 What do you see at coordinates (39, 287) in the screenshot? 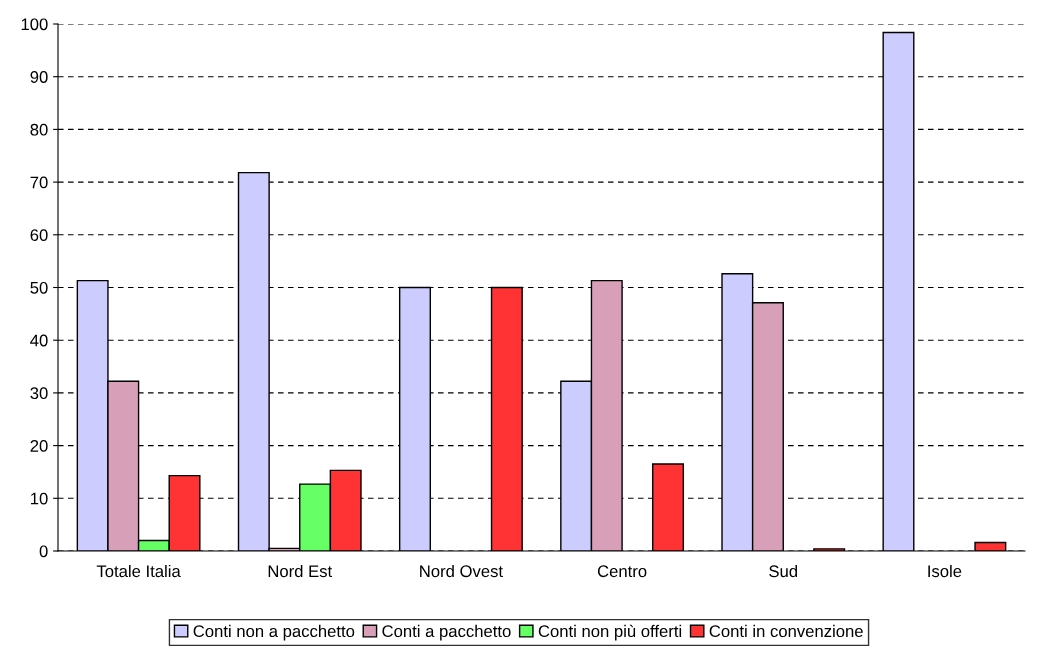
I see `y-tick-label: 50` at bounding box center [39, 287].